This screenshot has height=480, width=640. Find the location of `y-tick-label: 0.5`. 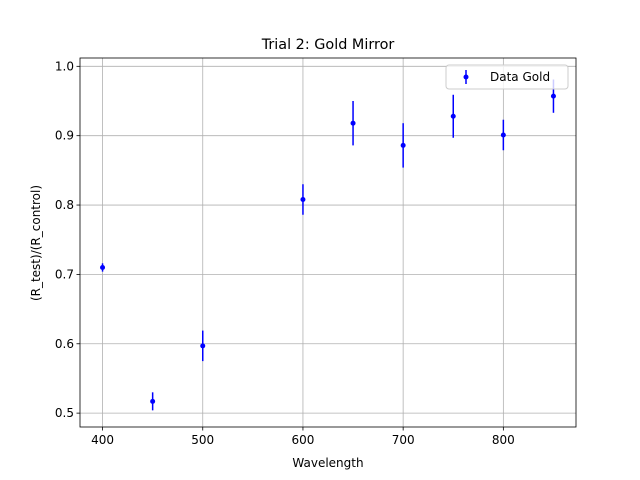

y-tick-label: 0.5 is located at coordinates (64, 413).